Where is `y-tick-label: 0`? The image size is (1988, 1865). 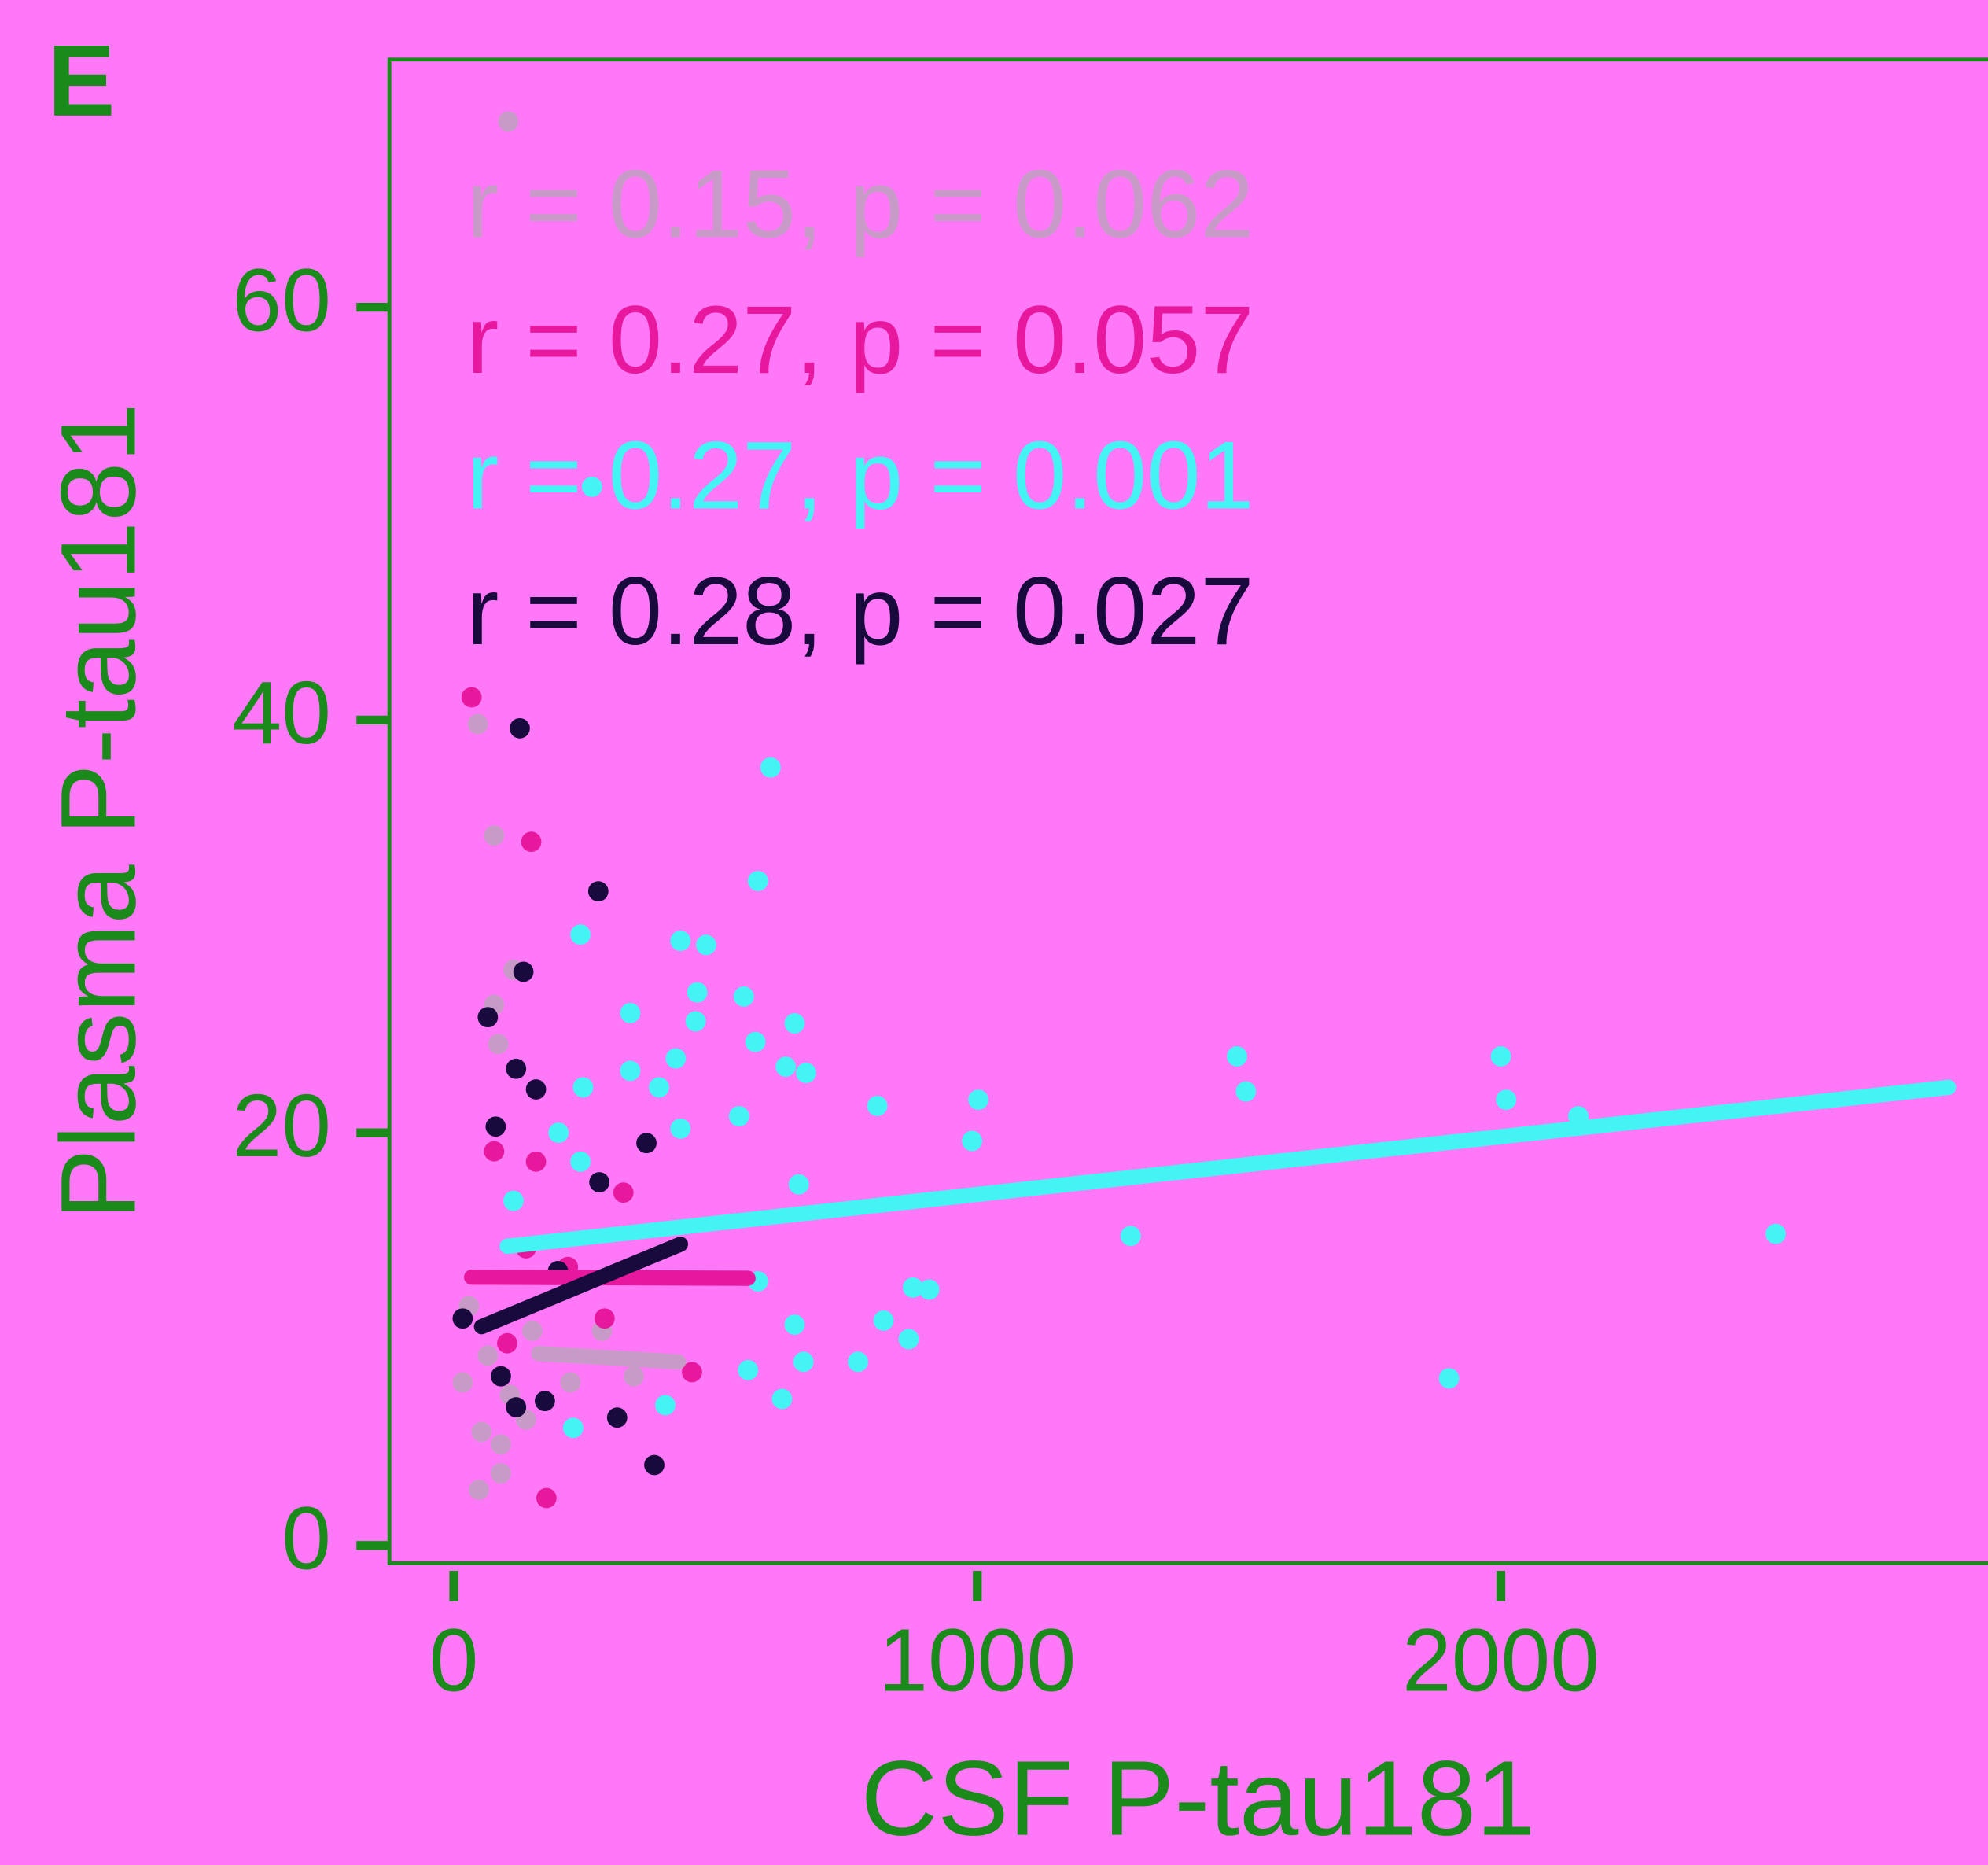 y-tick-label: 0 is located at coordinates (306, 1538).